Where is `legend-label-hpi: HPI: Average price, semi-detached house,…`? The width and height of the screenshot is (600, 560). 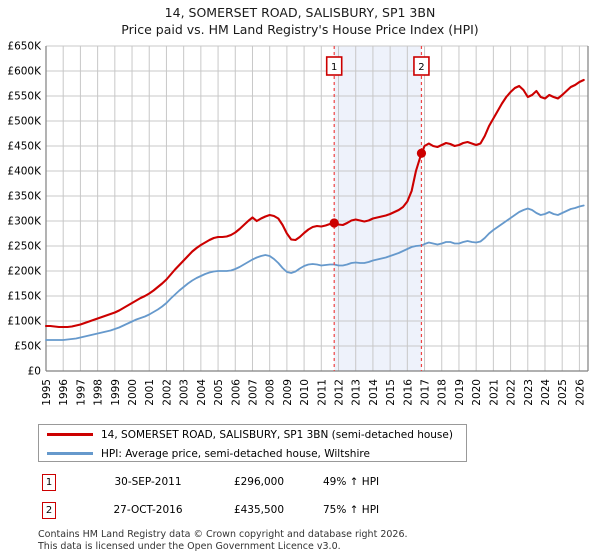 legend-label-hpi: HPI: Average price, semi-detached house,… is located at coordinates (235, 454).